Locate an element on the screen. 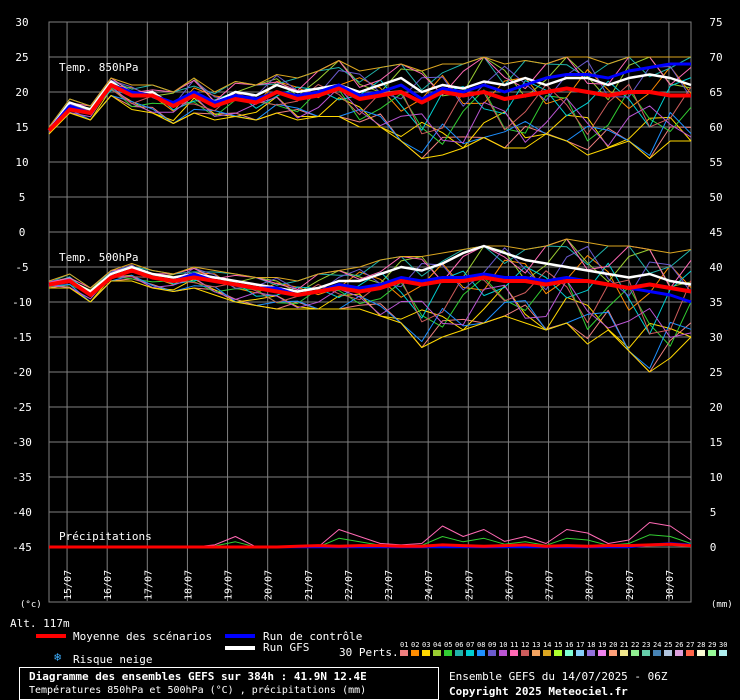 The width and height of the screenshot is (740, 700). right-tick-label: 45 is located at coordinates (715, 232).